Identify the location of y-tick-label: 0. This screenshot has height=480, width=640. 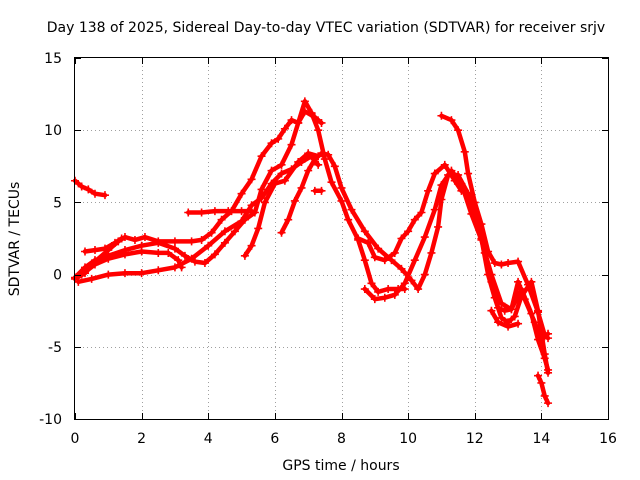
(57, 276).